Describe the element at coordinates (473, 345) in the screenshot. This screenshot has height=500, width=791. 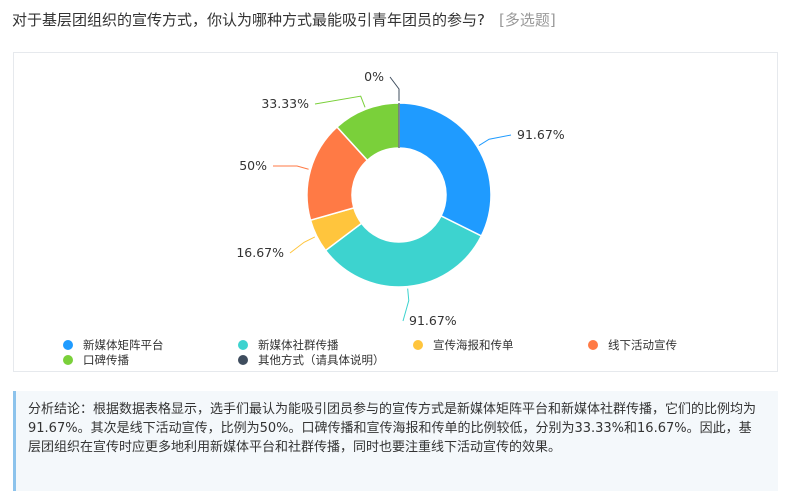
I see `legend-label-2: 宣传海报和传单` at that location.